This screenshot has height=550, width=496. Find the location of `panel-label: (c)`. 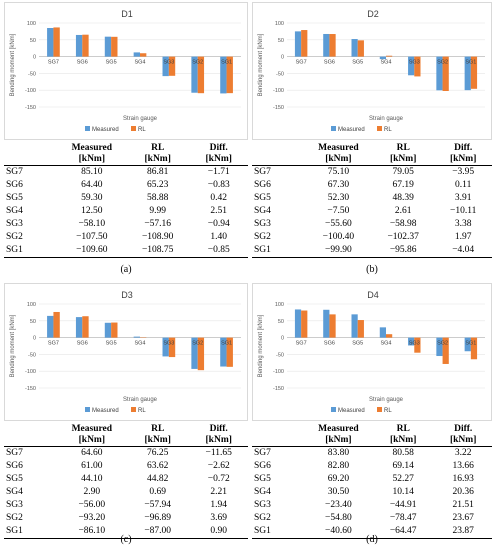

panel-label: (c) is located at coordinates (126, 539).